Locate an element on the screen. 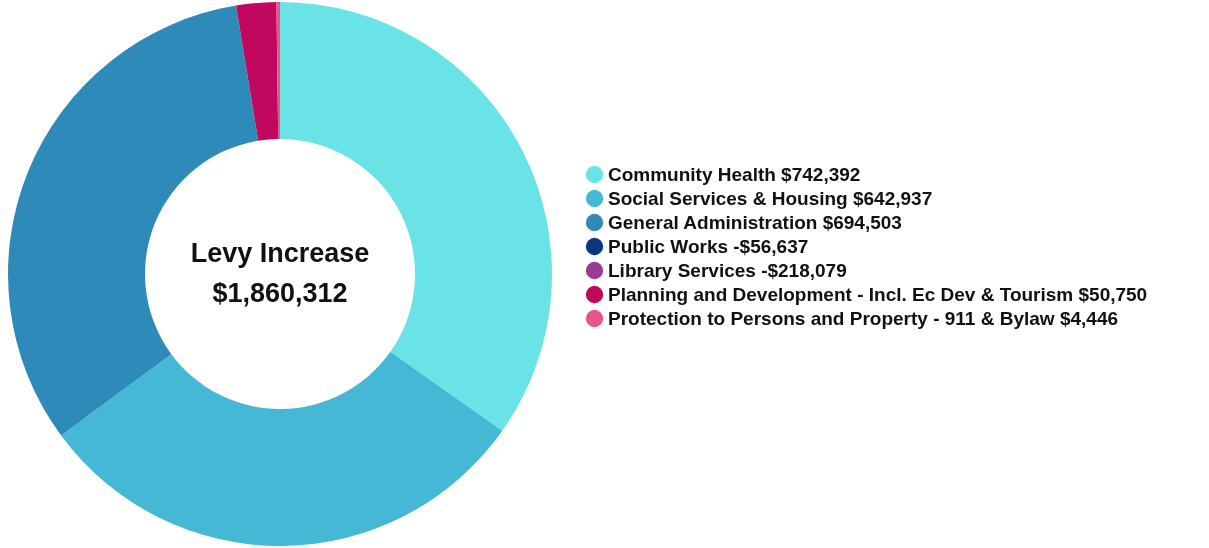 The height and width of the screenshot is (548, 1209). text: Levy Increase is located at coordinates (280, 253).